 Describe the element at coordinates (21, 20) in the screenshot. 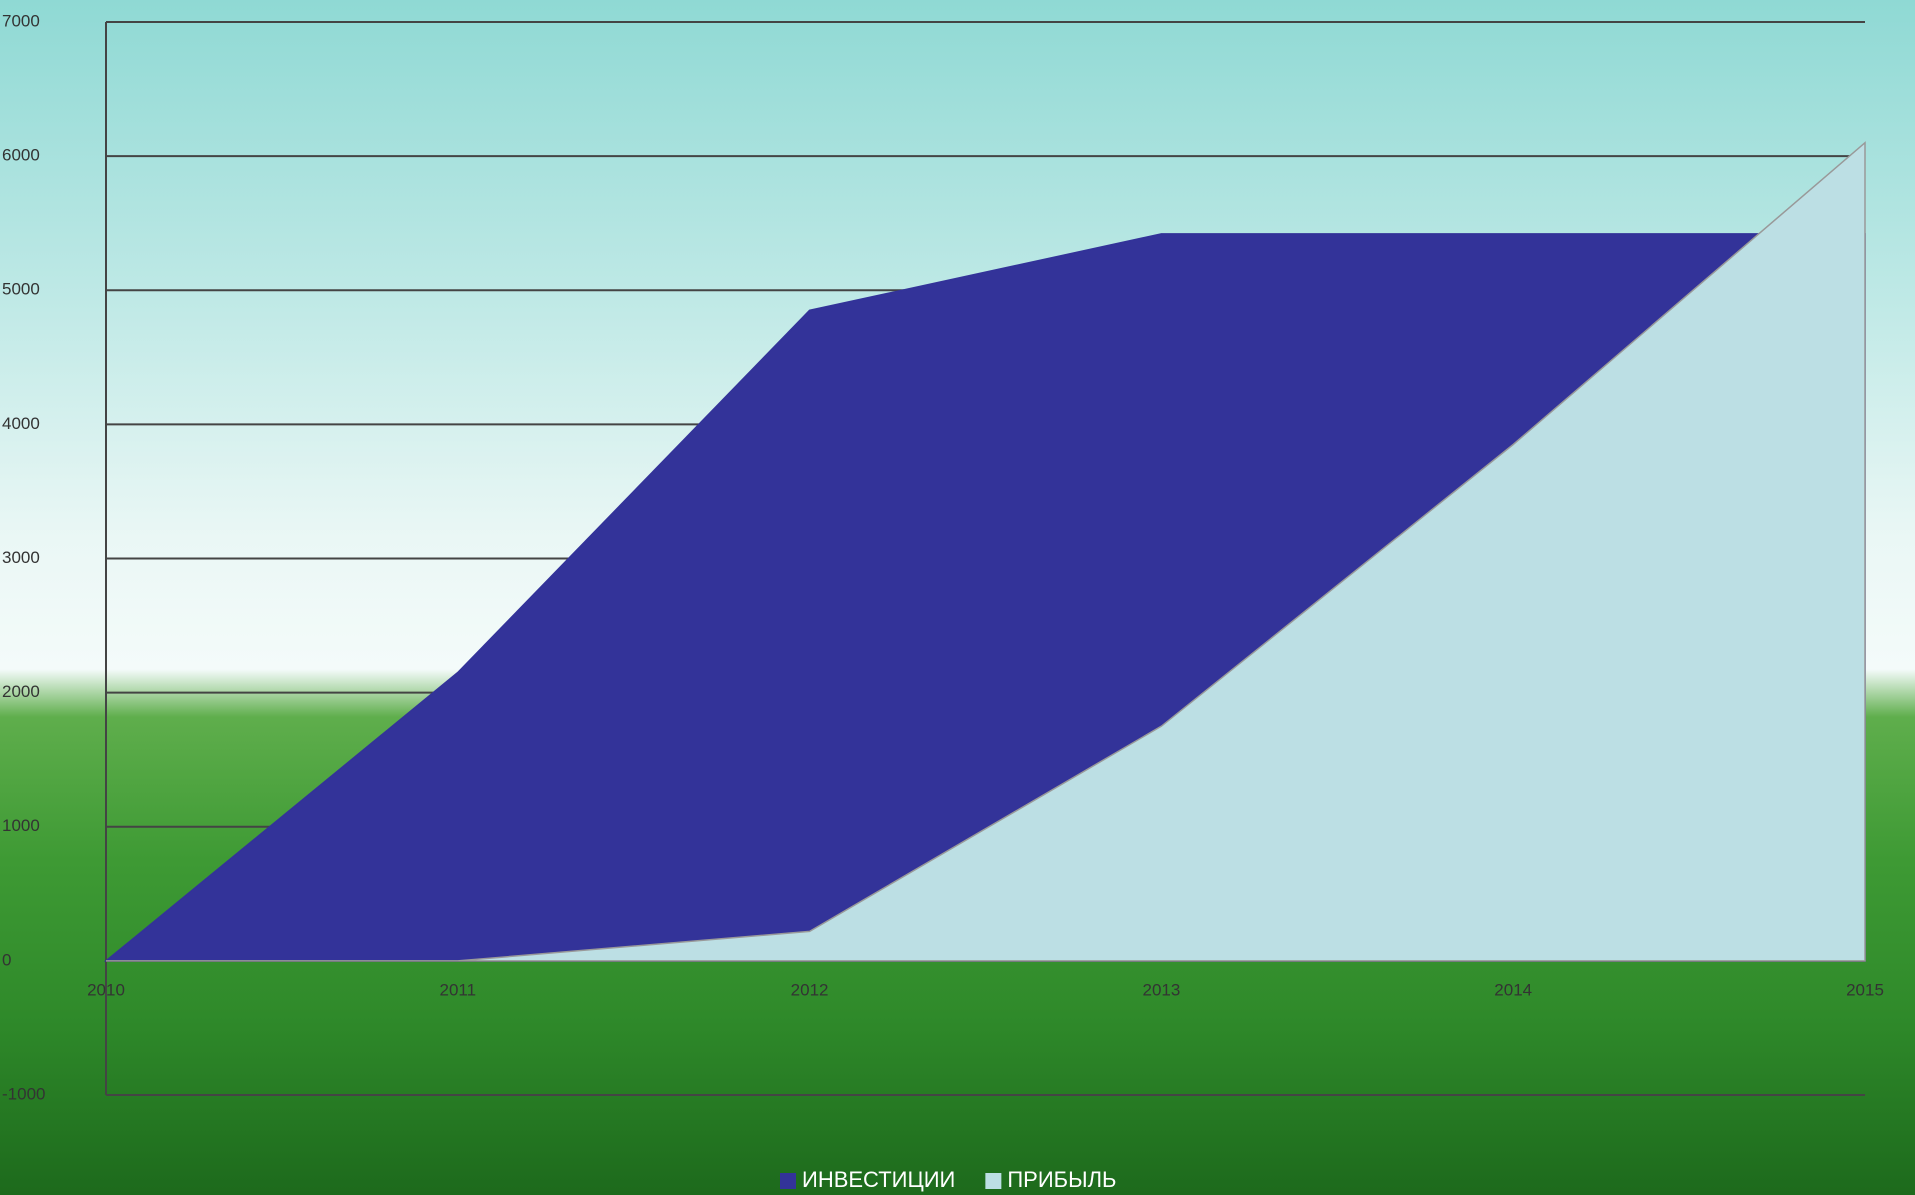

I see `y-tick-label: 7000` at that location.